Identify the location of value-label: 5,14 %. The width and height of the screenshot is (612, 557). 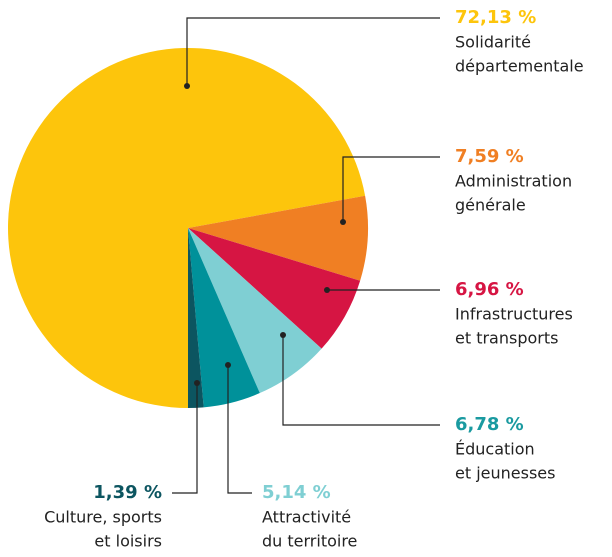
(296, 492).